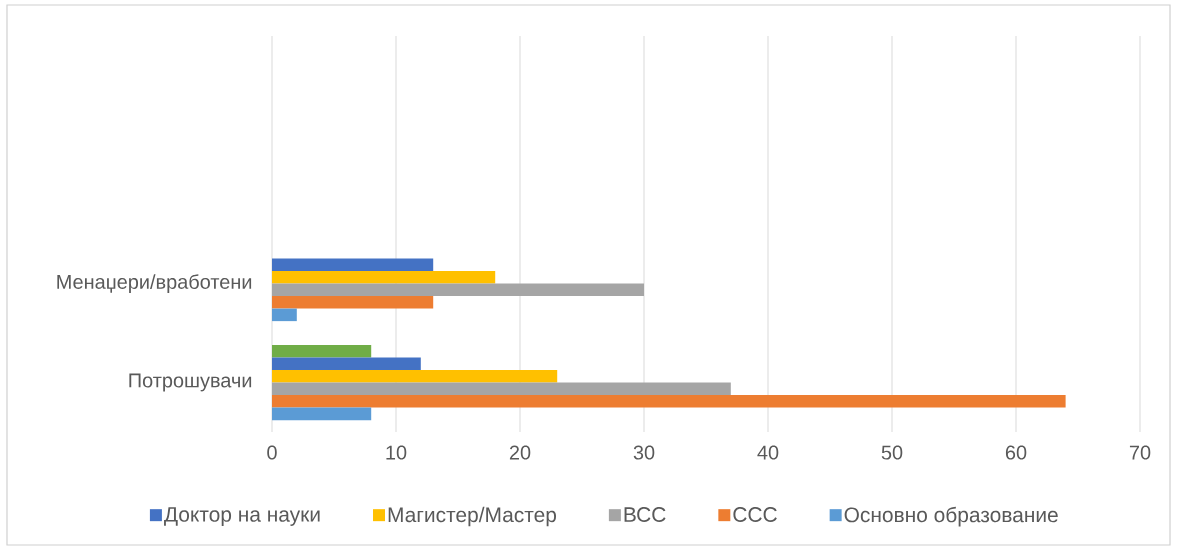 This screenshot has width=1177, height=550. What do you see at coordinates (644, 452) in the screenshot?
I see `x-tick-label: 30` at bounding box center [644, 452].